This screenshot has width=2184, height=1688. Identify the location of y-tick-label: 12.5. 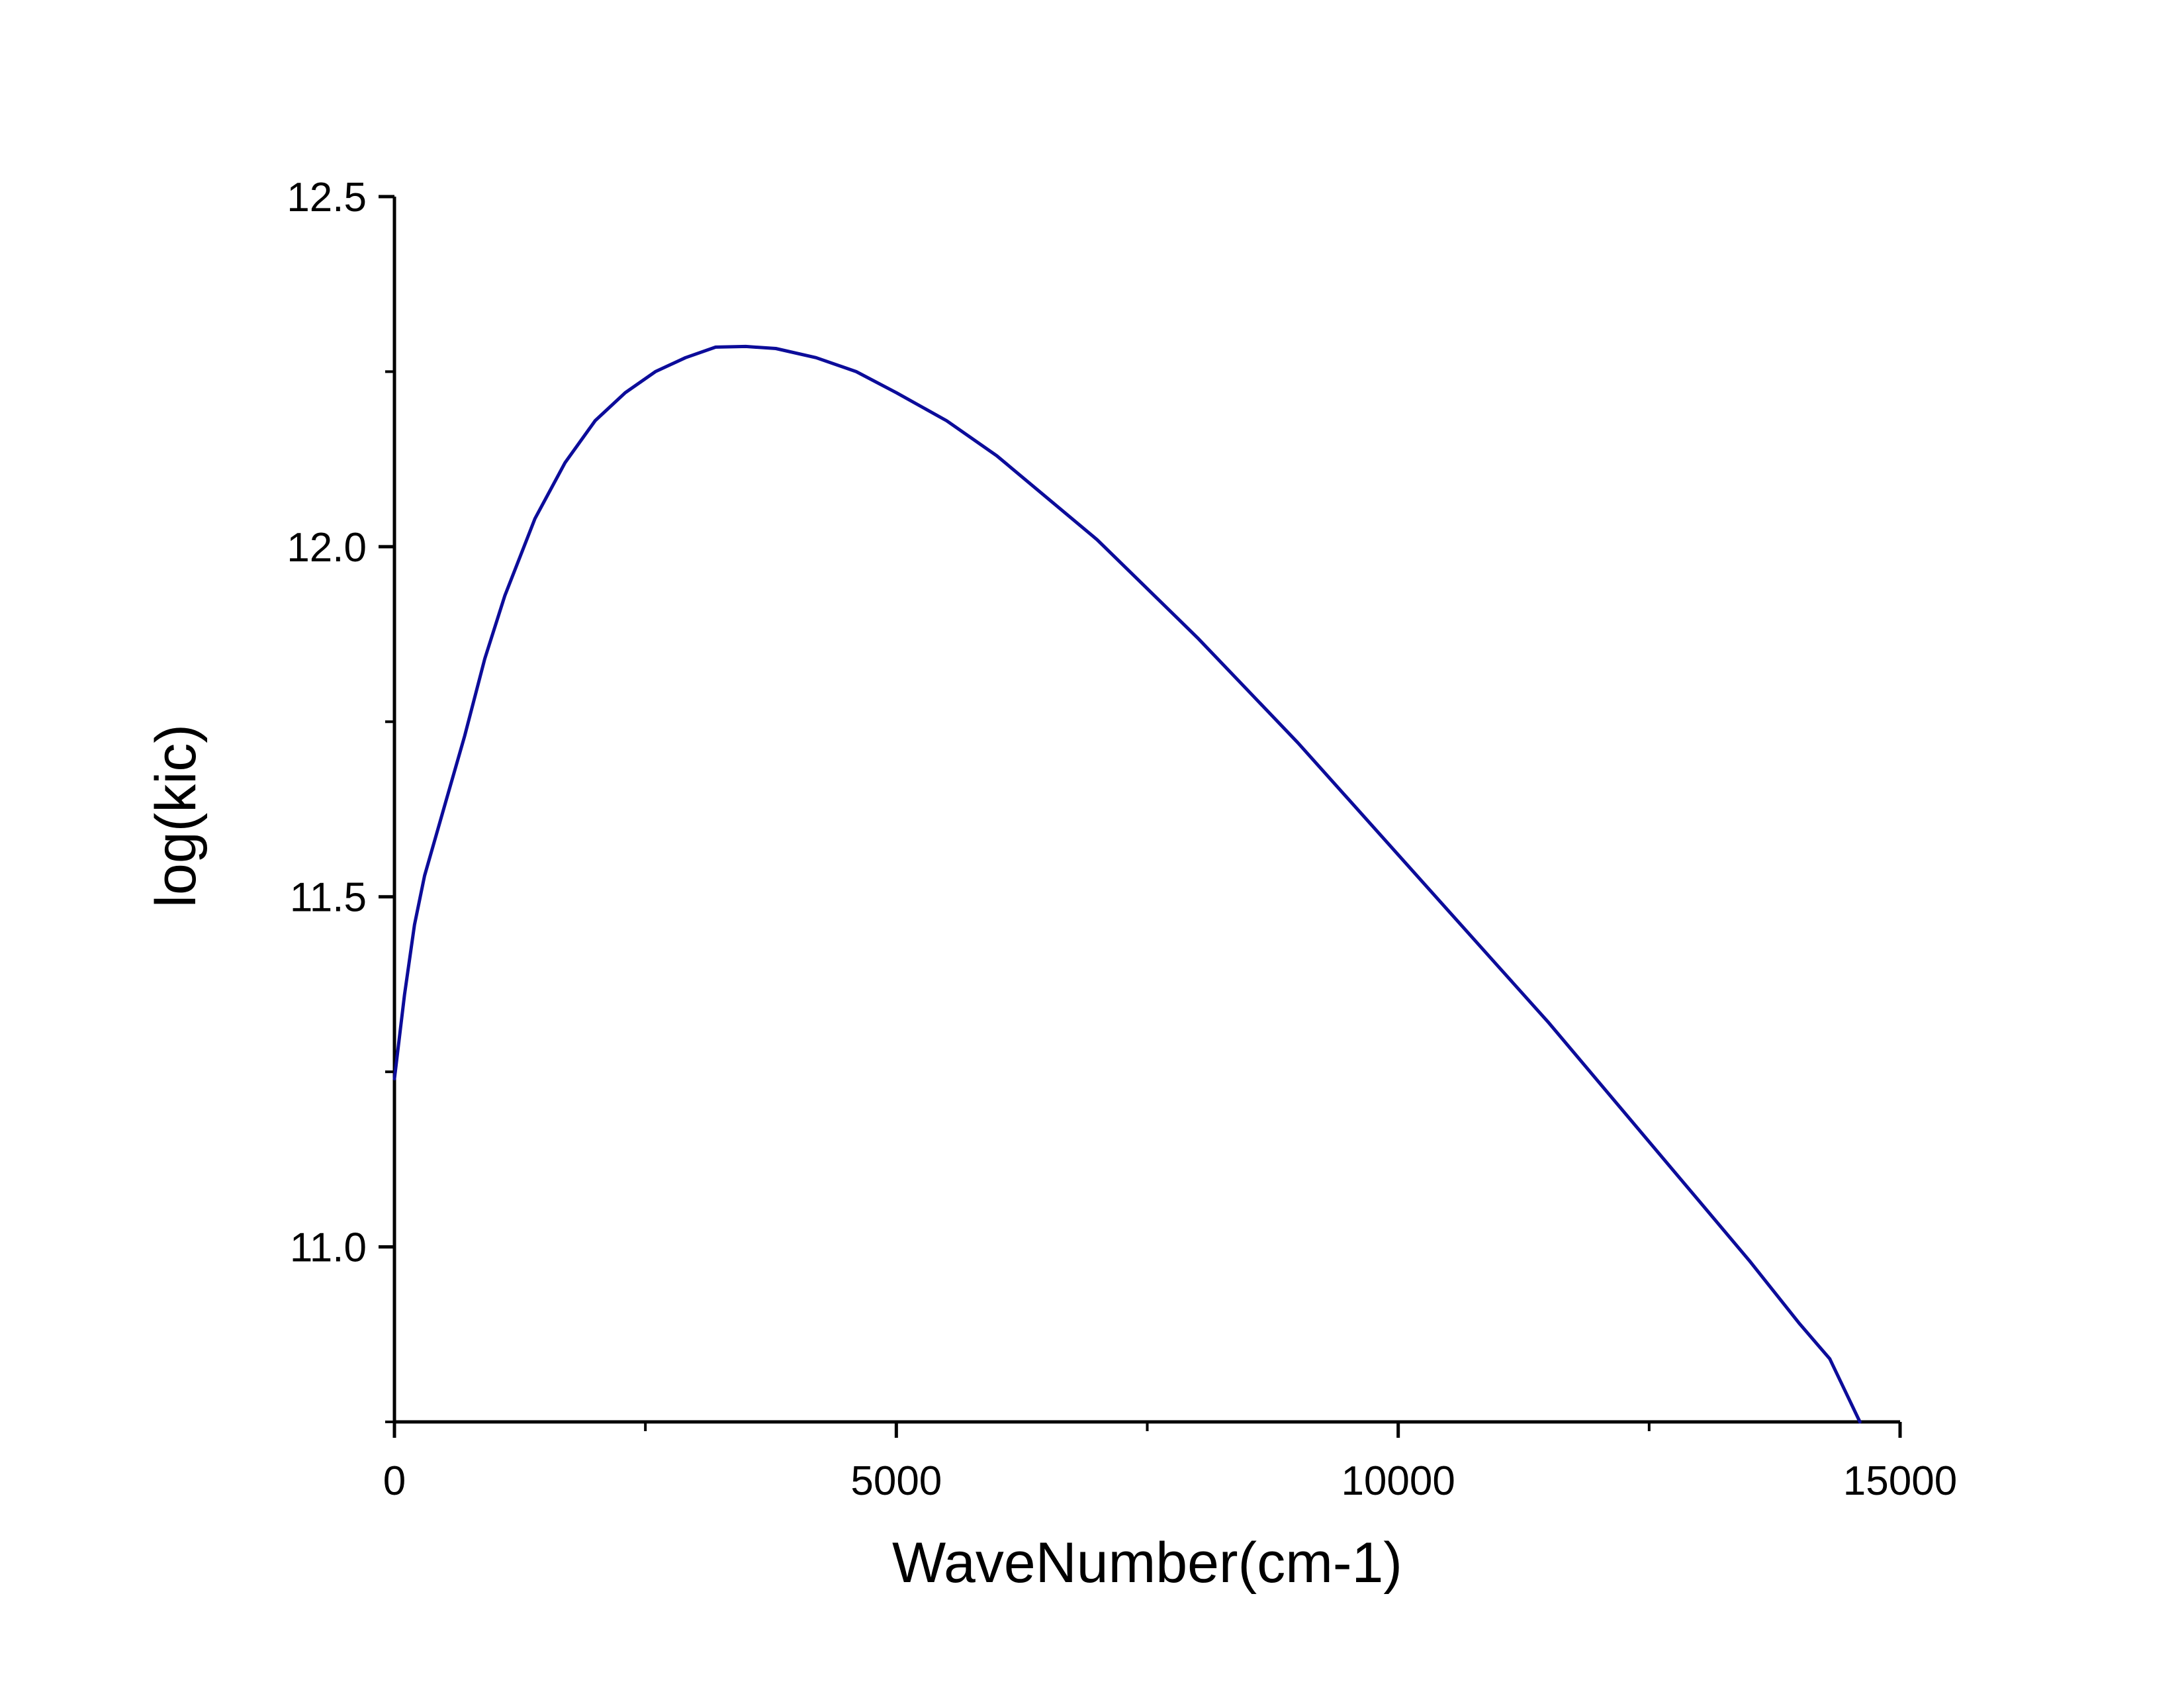
(327, 197).